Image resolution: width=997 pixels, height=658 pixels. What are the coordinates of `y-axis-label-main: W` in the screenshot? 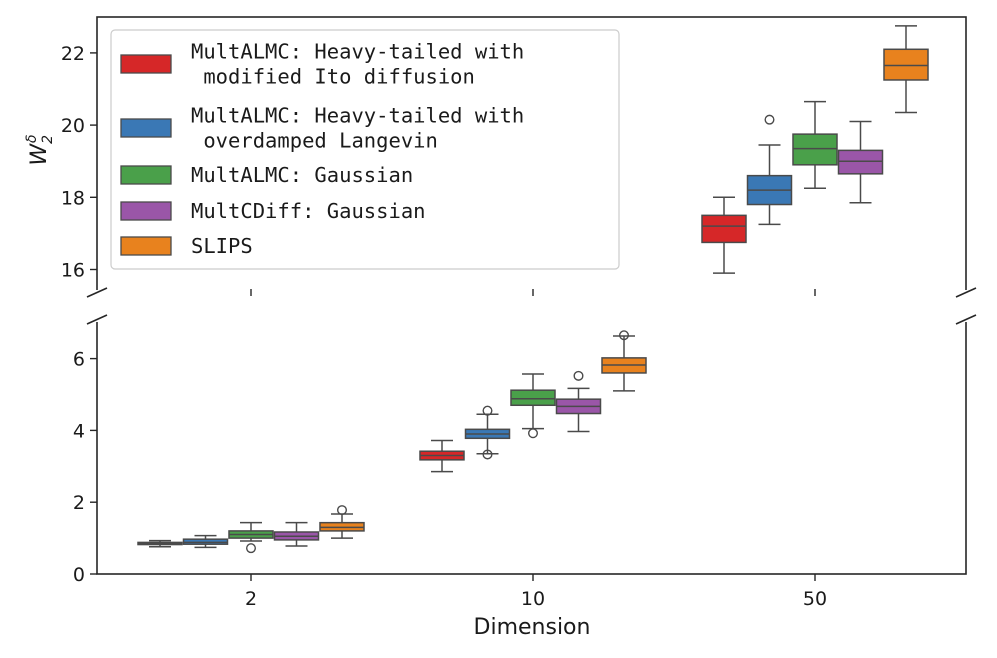 It's located at (39, 154).